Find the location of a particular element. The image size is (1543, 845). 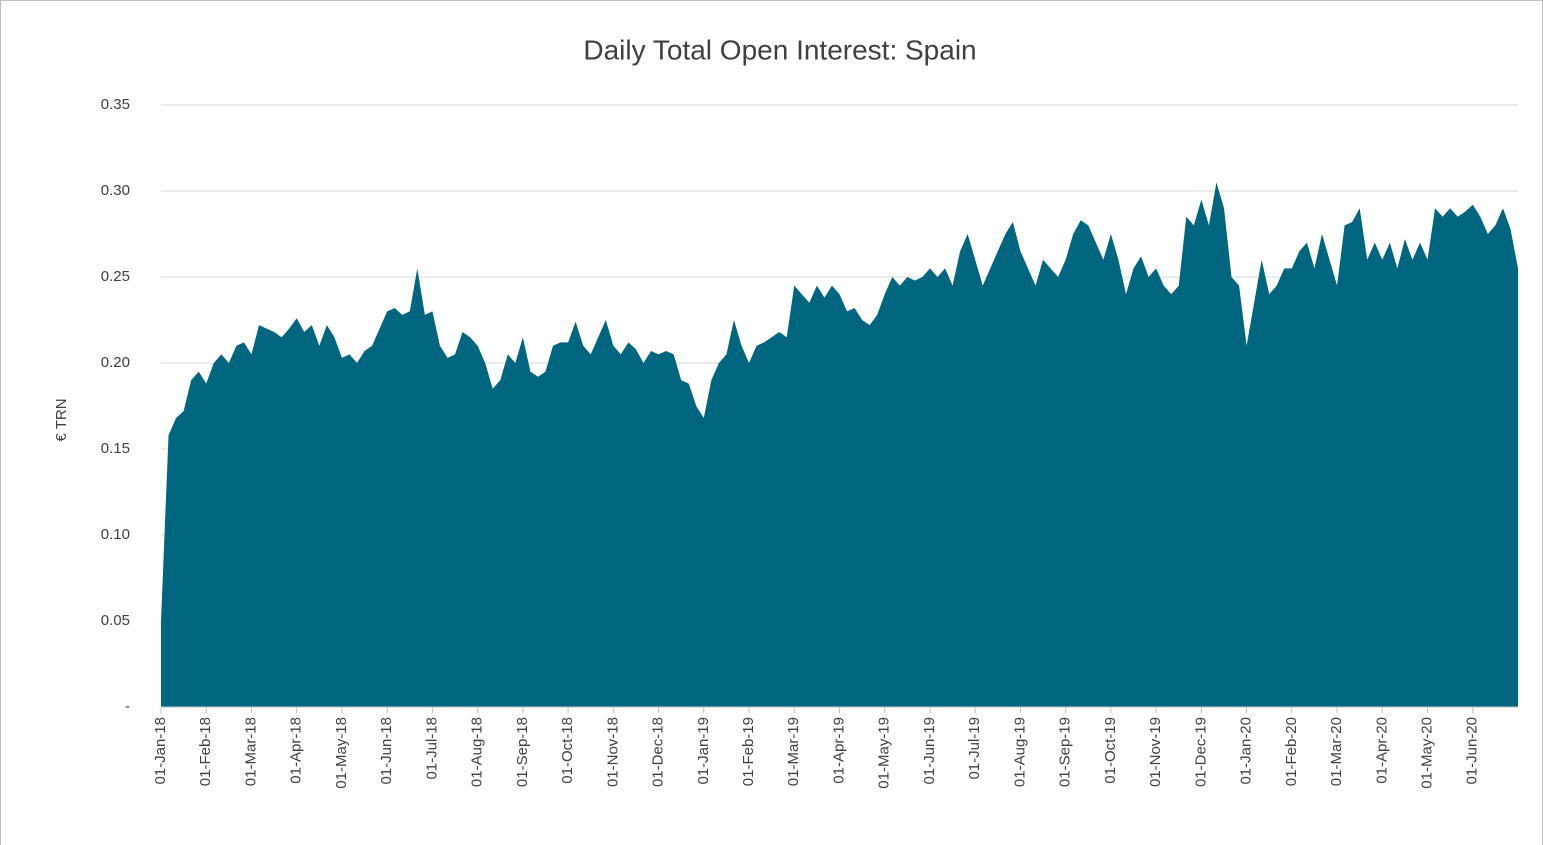

x-tick-label: 01-Jan-20 is located at coordinates (1246, 751).